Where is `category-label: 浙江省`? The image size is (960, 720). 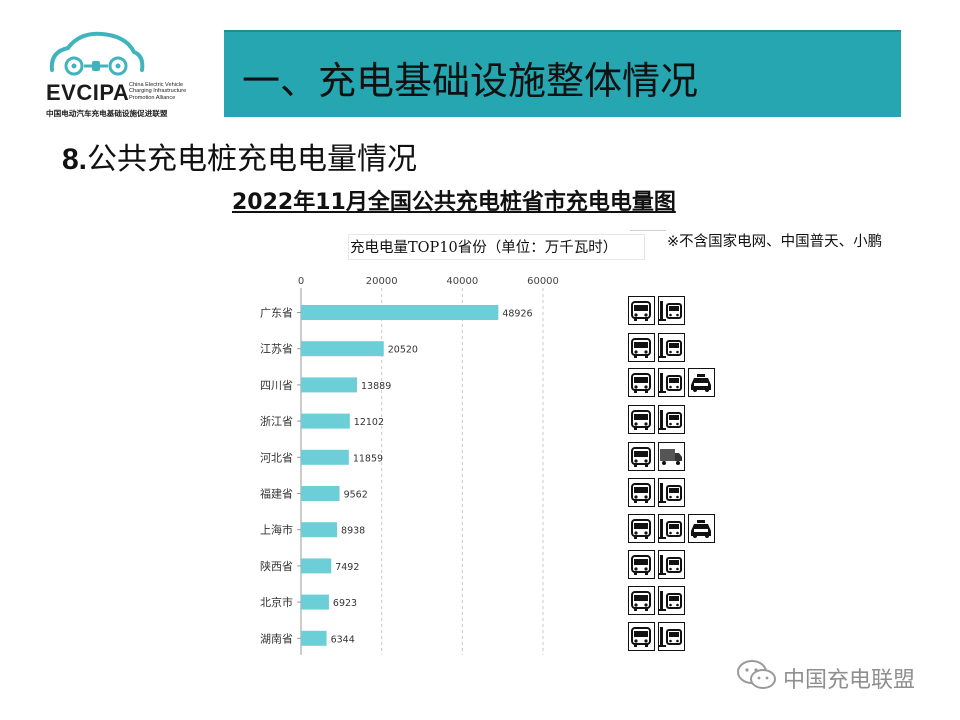
category-label: 浙江省 is located at coordinates (276, 421).